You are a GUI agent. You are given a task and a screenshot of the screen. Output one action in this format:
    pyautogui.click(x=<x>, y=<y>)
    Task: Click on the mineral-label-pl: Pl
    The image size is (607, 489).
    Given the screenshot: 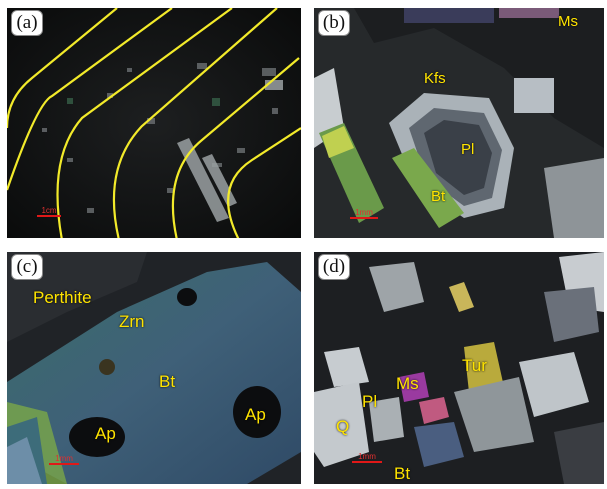 What is the action you would take?
    pyautogui.click(x=467, y=149)
    